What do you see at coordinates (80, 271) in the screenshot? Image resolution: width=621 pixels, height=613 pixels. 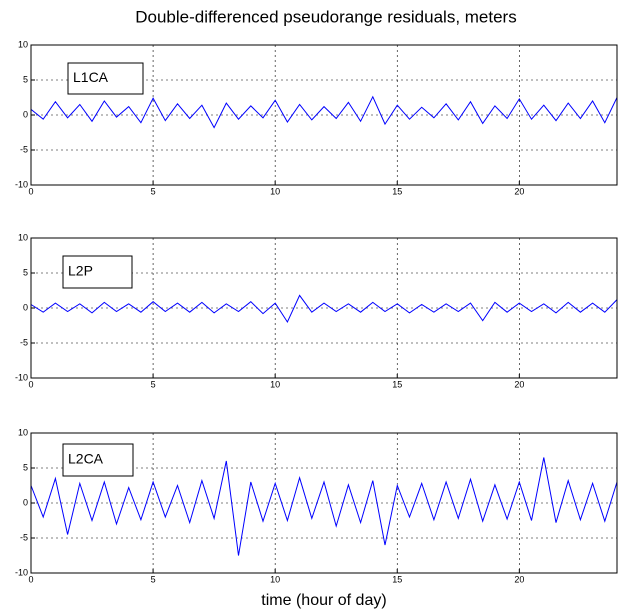 I see `legend-label: L2P` at bounding box center [80, 271].